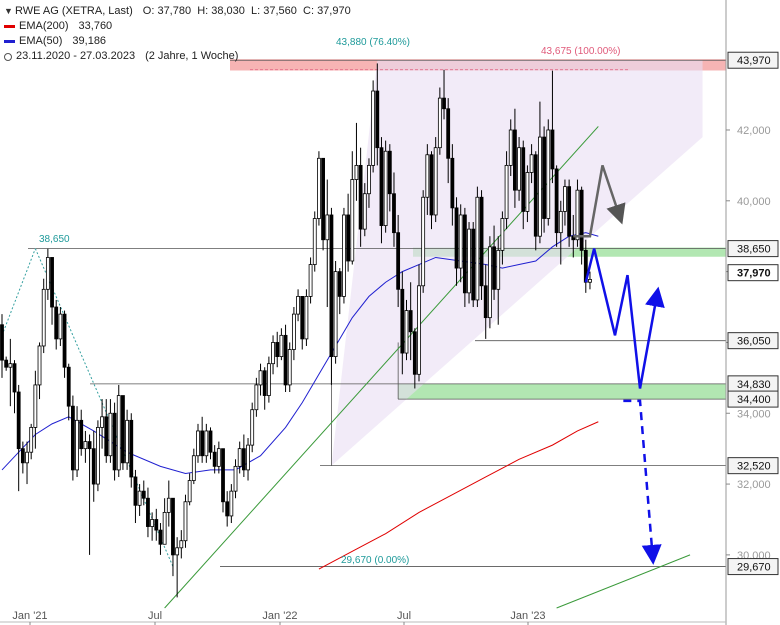 The image size is (780, 625). What do you see at coordinates (562, 391) in the screenshot?
I see `zone-band` at bounding box center [562, 391].